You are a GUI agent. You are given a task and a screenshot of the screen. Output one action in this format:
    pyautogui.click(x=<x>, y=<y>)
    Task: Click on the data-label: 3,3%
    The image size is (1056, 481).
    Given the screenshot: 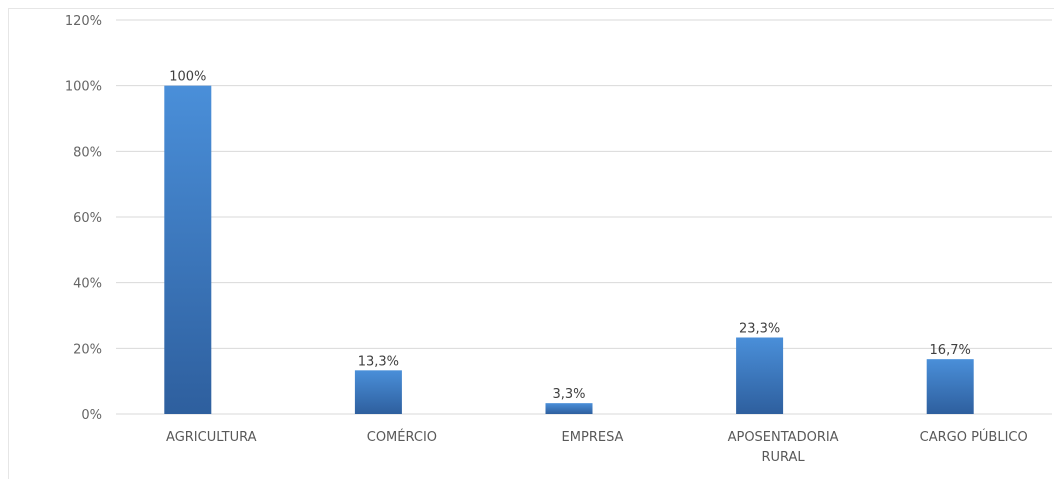 What is the action you would take?
    pyautogui.click(x=568, y=394)
    